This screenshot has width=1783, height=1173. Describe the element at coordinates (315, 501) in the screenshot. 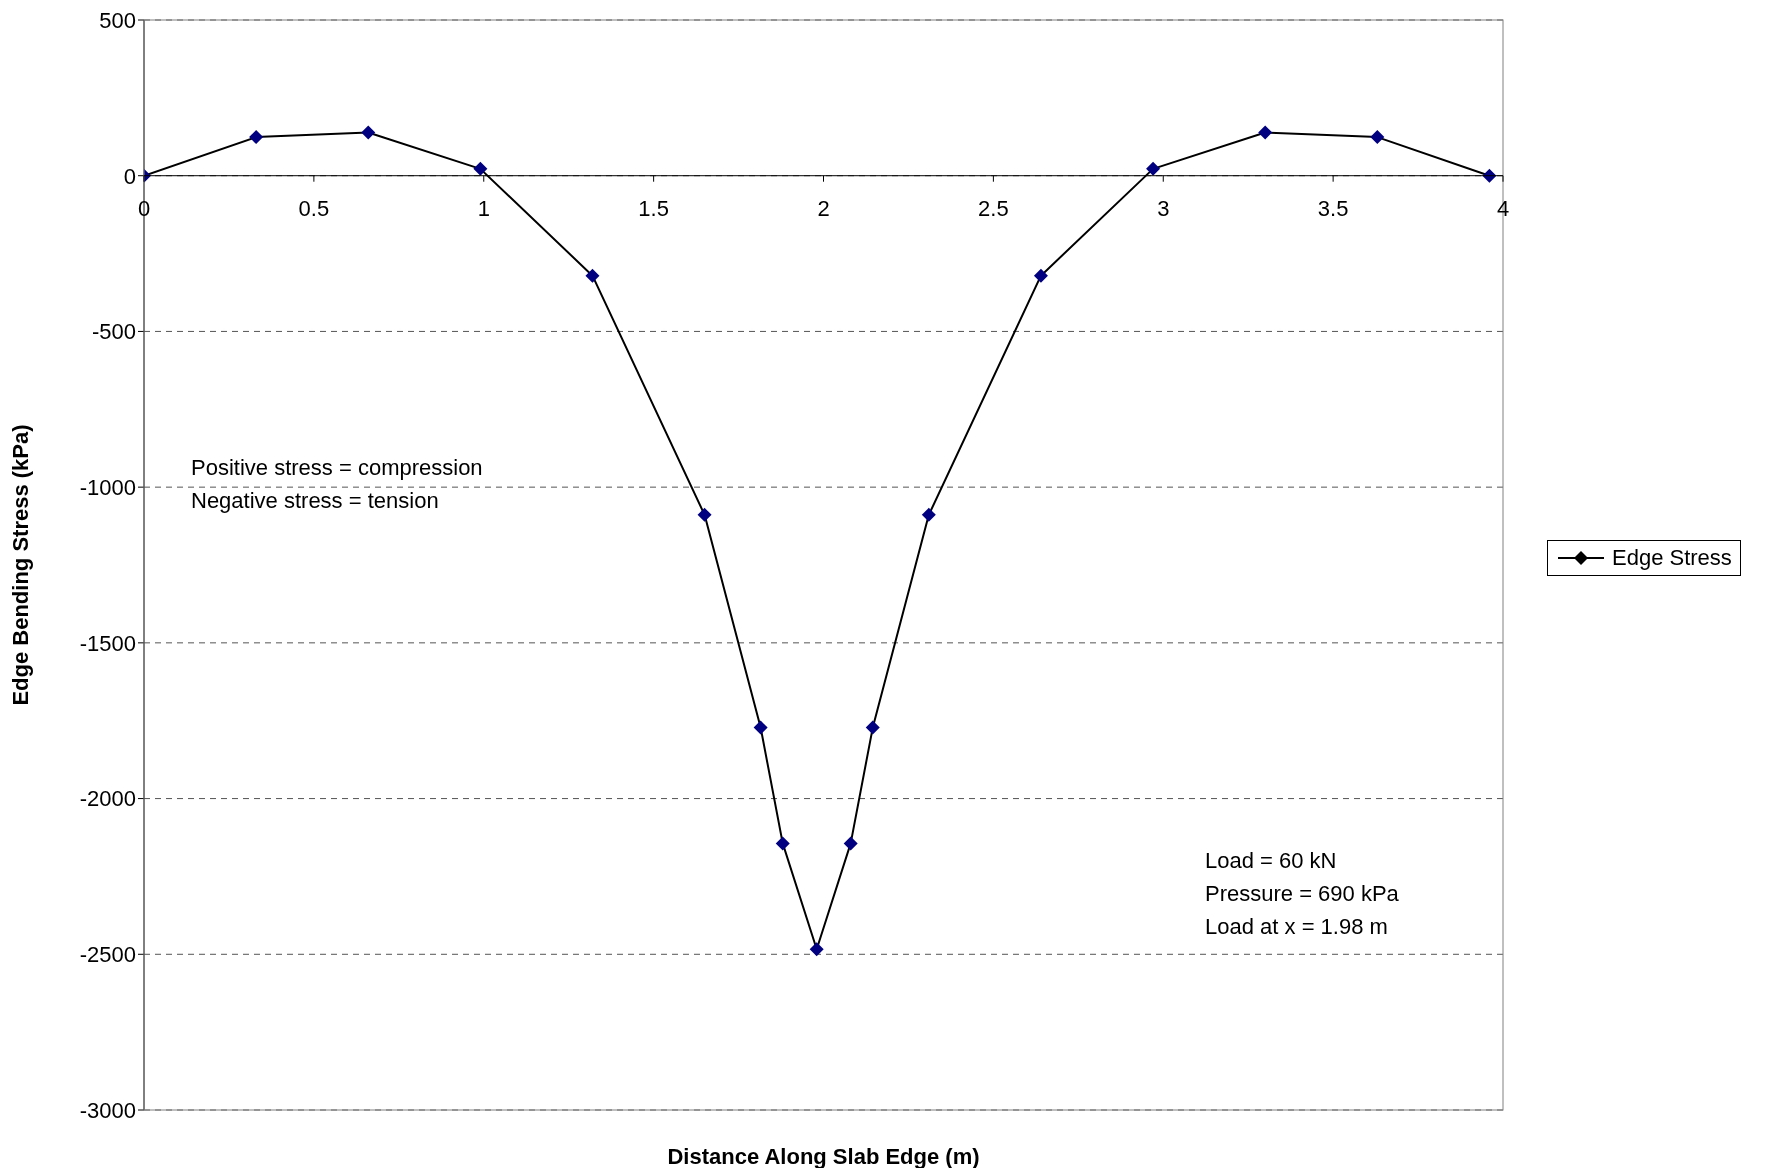

I see `annotation: Negative stress = tension` at that location.